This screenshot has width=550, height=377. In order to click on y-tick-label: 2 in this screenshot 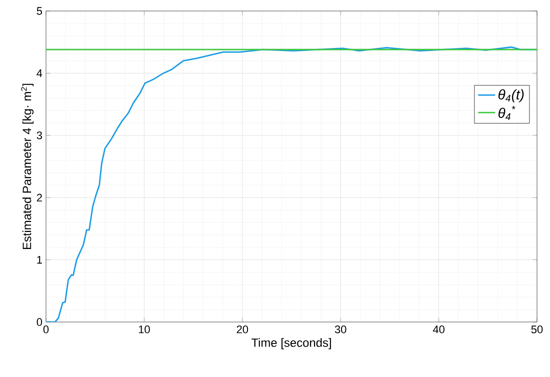, I will do `click(39, 198)`.